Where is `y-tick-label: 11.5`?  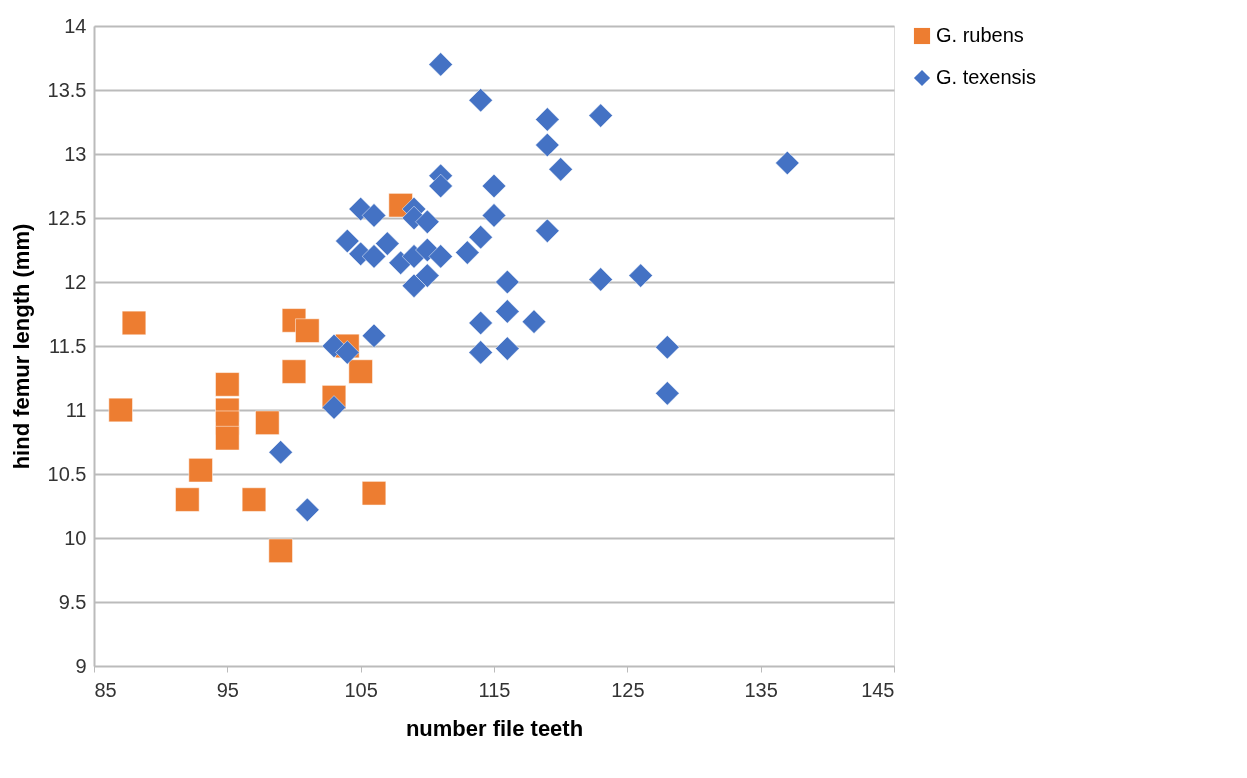 y-tick-label: 11.5 is located at coordinates (68, 345).